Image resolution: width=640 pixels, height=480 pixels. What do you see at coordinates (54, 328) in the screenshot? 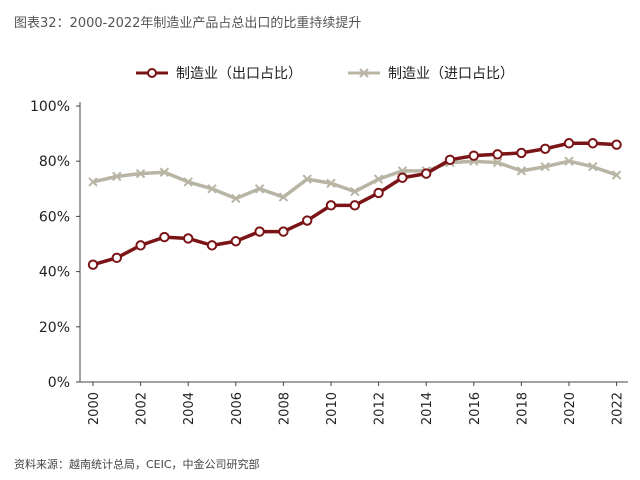
I see `y-tick-label: 20%` at bounding box center [54, 328].